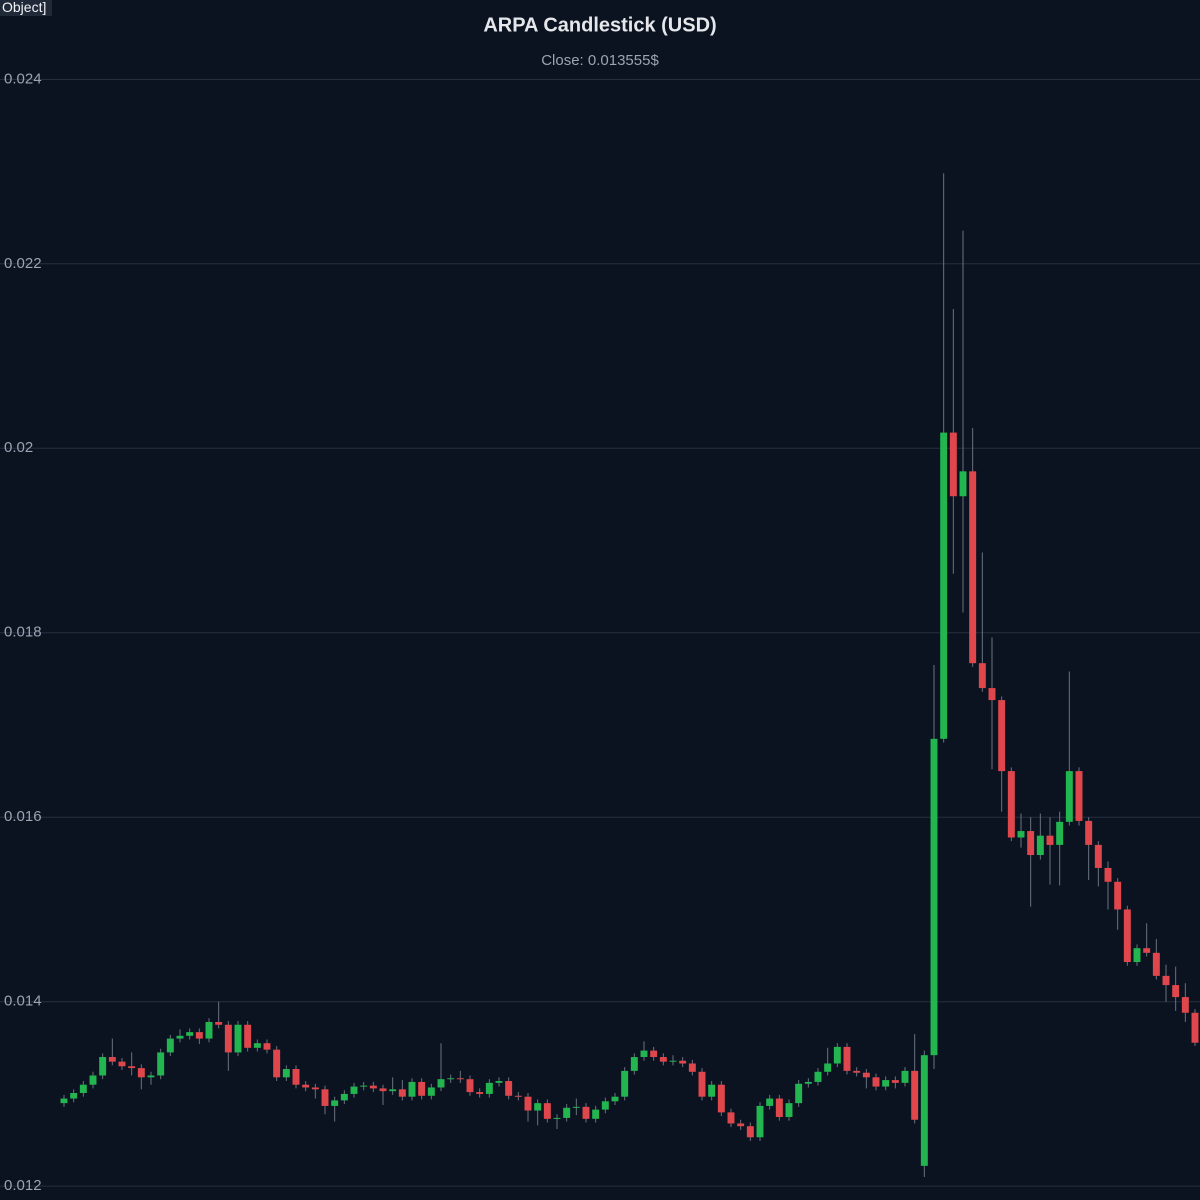  I want to click on y-tick-label: 0.016, so click(23, 816).